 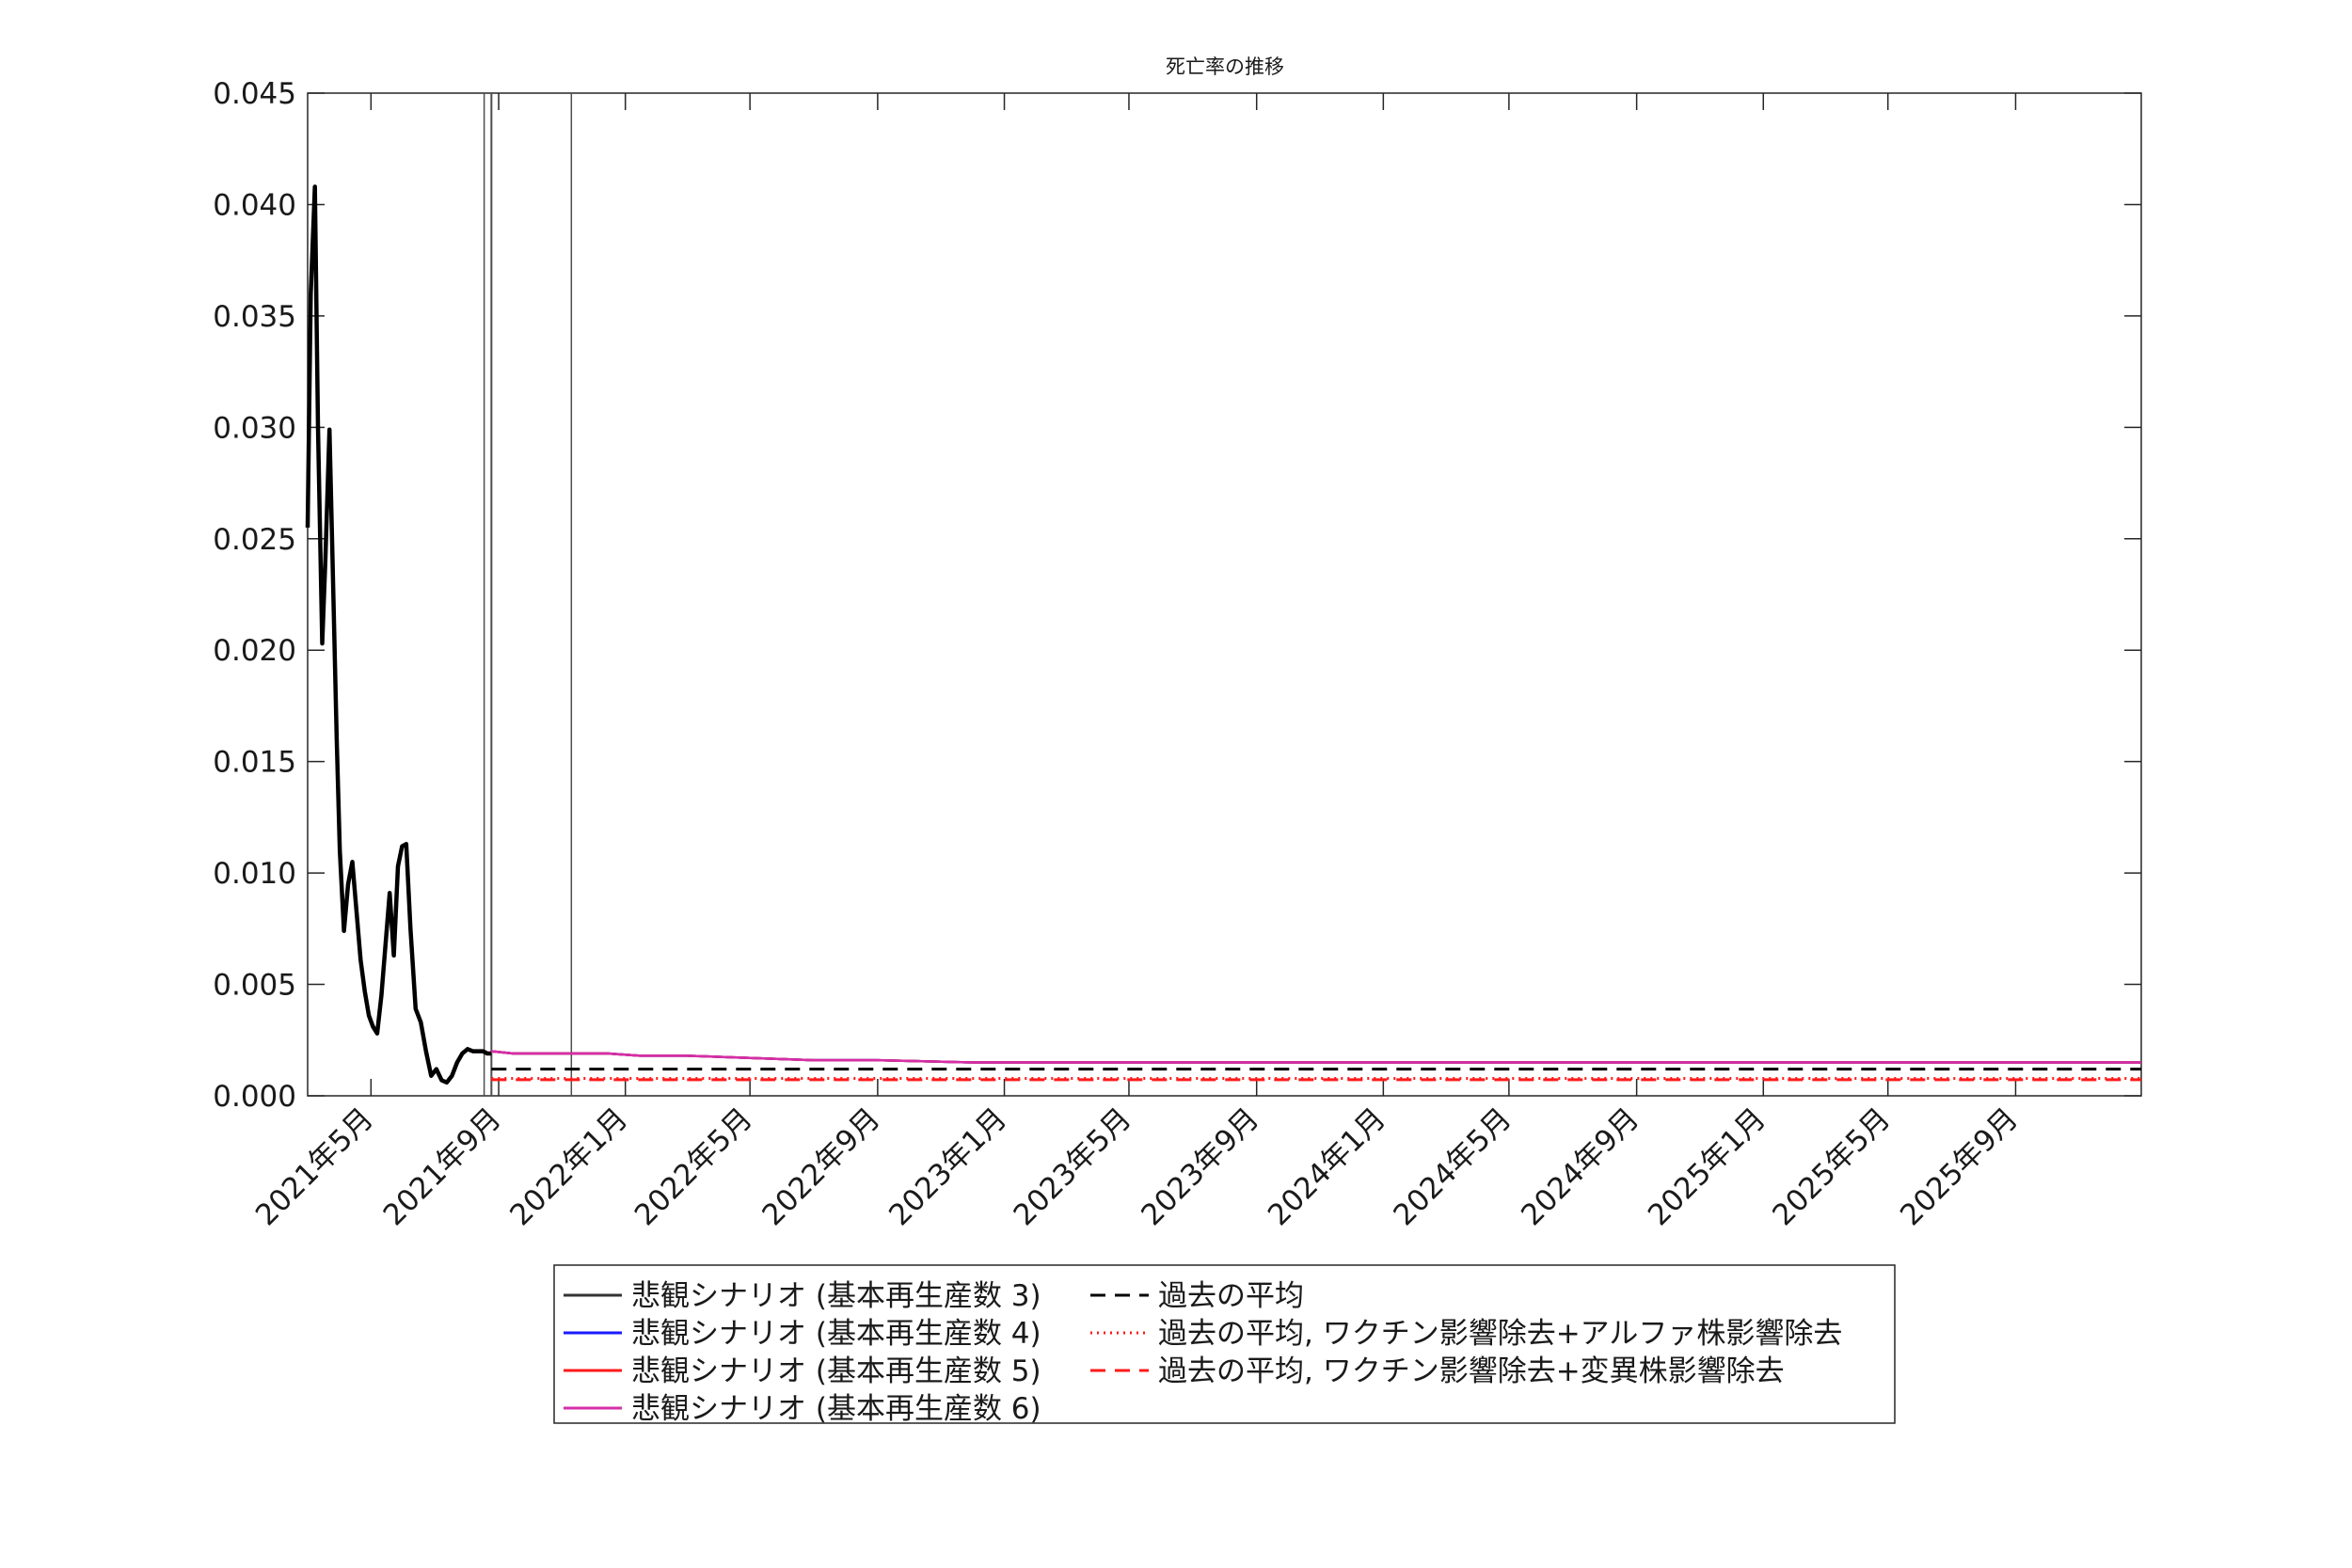 What do you see at coordinates (1471, 1371) in the screenshot?
I see `legend-label: 過去の平均, ワクチン影響除去+変異株影響除去` at bounding box center [1471, 1371].